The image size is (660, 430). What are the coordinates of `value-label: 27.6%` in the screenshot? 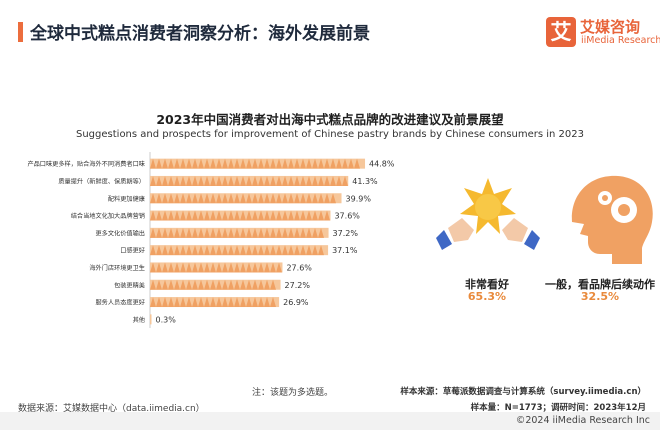 It's located at (299, 267).